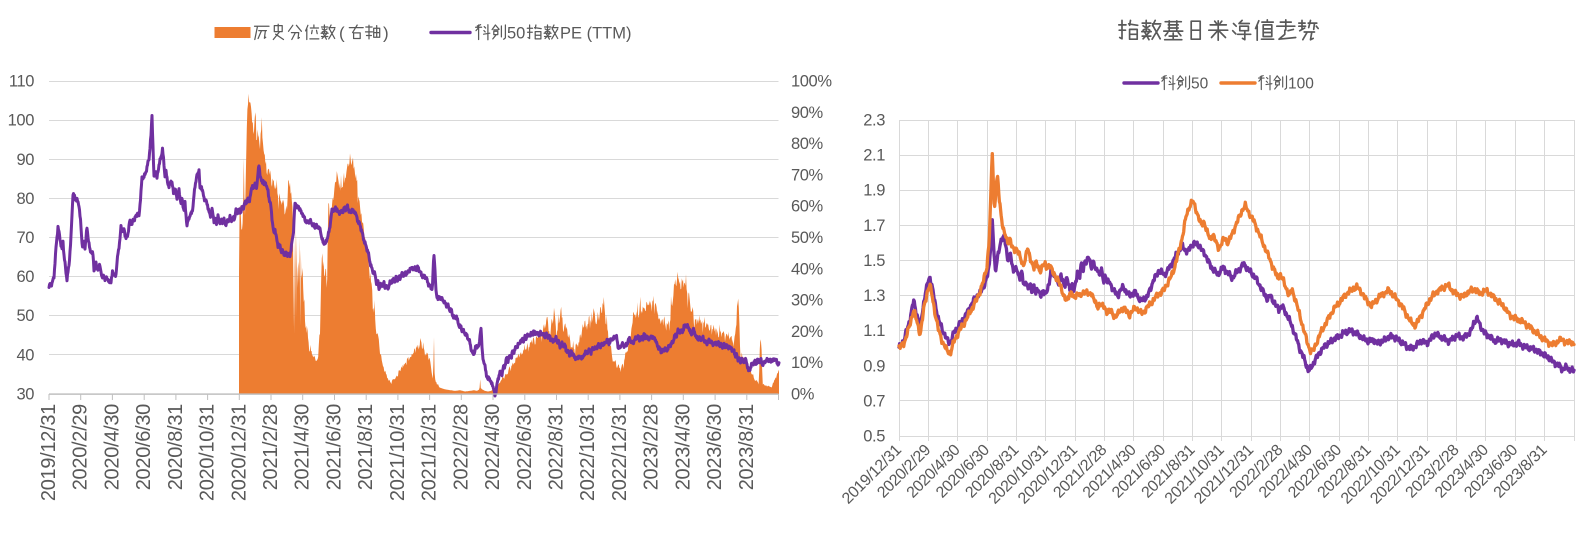 Image resolution: width=1594 pixels, height=541 pixels. I want to click on svg-text: 2021/10/31, so click(398, 452).